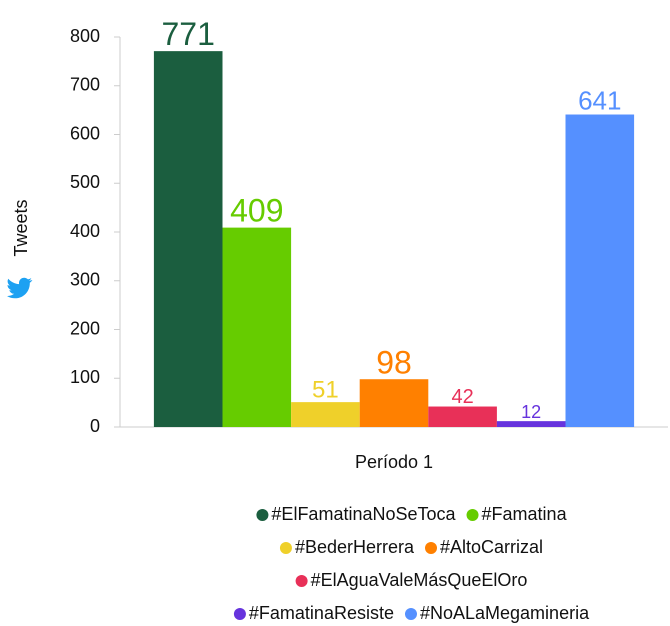  I want to click on legend-label: #NoALaMegamineria, so click(505, 613).